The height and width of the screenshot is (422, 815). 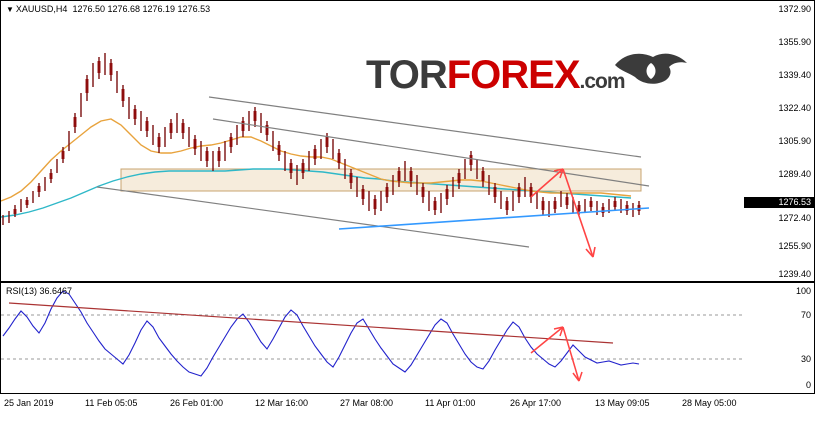 What do you see at coordinates (794, 218) in the screenshot?
I see `y-axis-label: 1272.40` at bounding box center [794, 218].